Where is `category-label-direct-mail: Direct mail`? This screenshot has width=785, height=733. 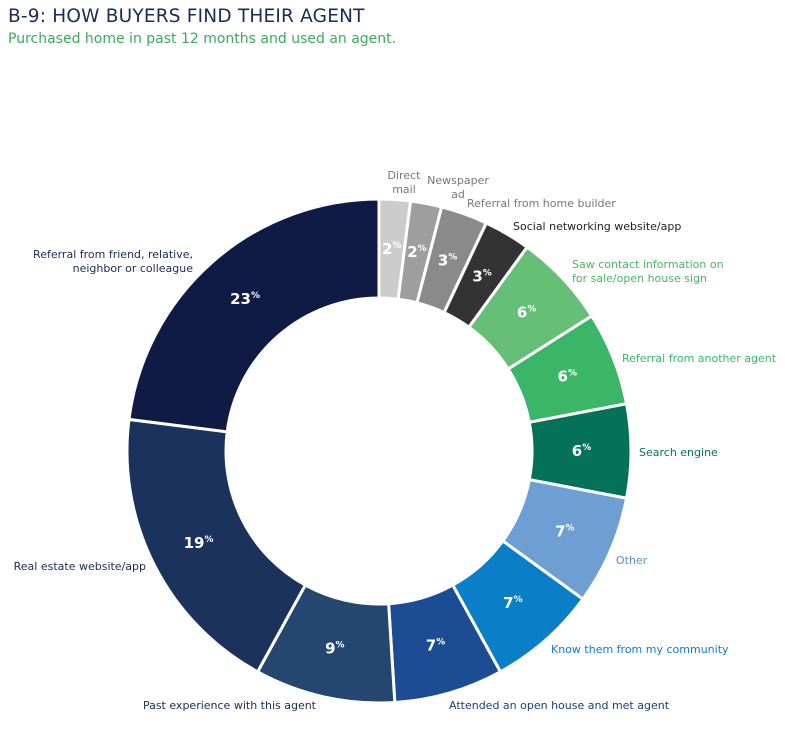
category-label-direct-mail: Direct mail is located at coordinates (405, 182).